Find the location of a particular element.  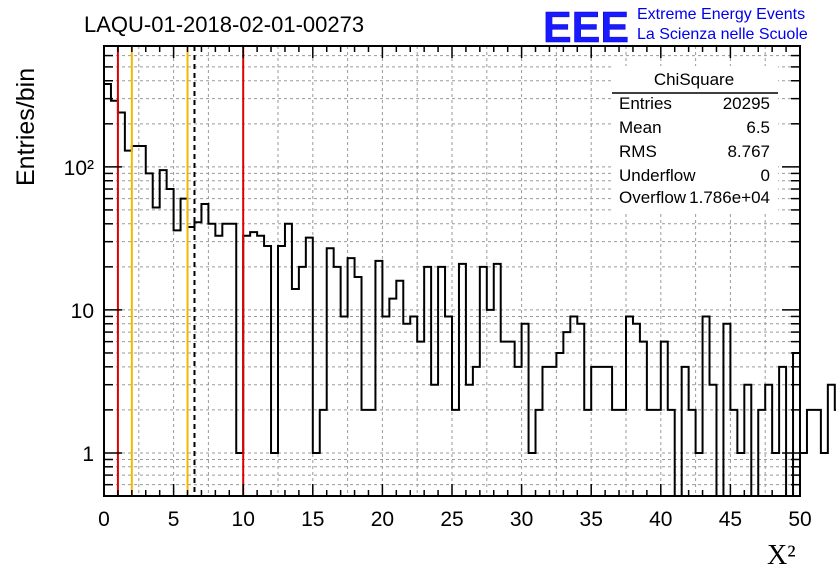

x-tick-label: 5 is located at coordinates (174, 519).